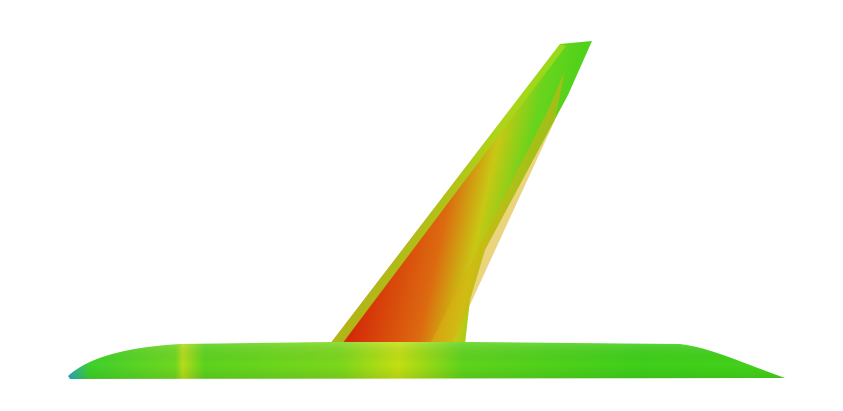  What do you see at coordinates (426, 360) in the screenshot?
I see `fuselage-shade` at bounding box center [426, 360].